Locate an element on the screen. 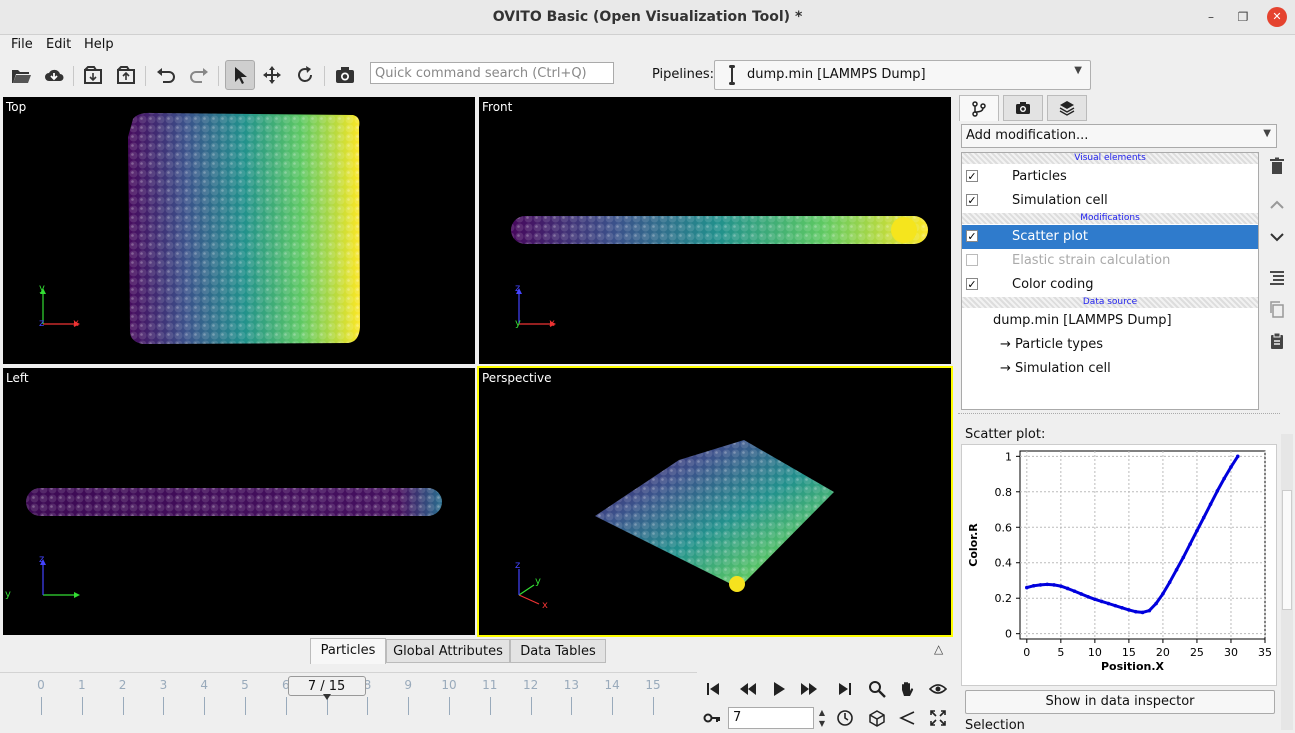 The width and height of the screenshot is (1295, 733). move-up-icon is located at coordinates (1277, 205).